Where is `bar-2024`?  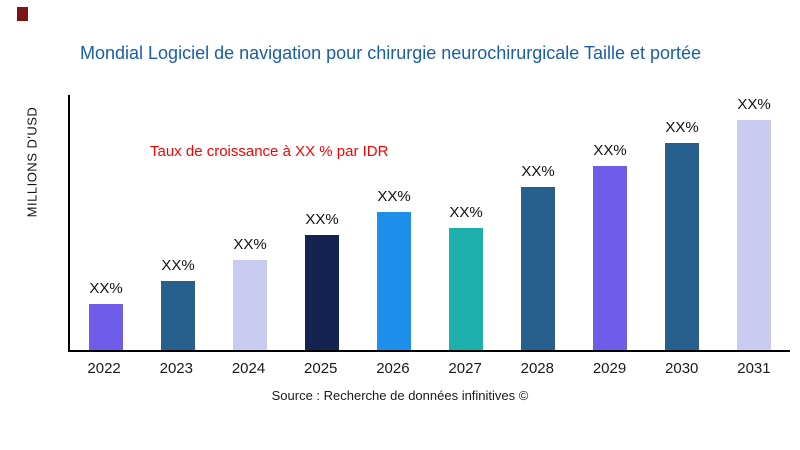 bar-2024 is located at coordinates (250, 305).